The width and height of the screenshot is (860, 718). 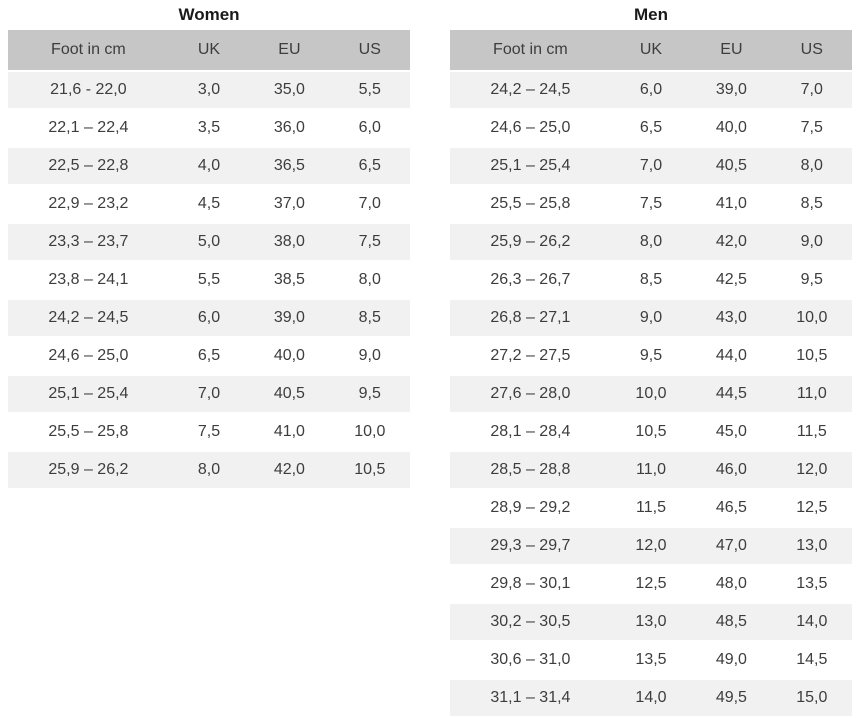 I want to click on table-row: 25,9 – 26,2 8,0 42,0 9,0, so click(x=651, y=242).